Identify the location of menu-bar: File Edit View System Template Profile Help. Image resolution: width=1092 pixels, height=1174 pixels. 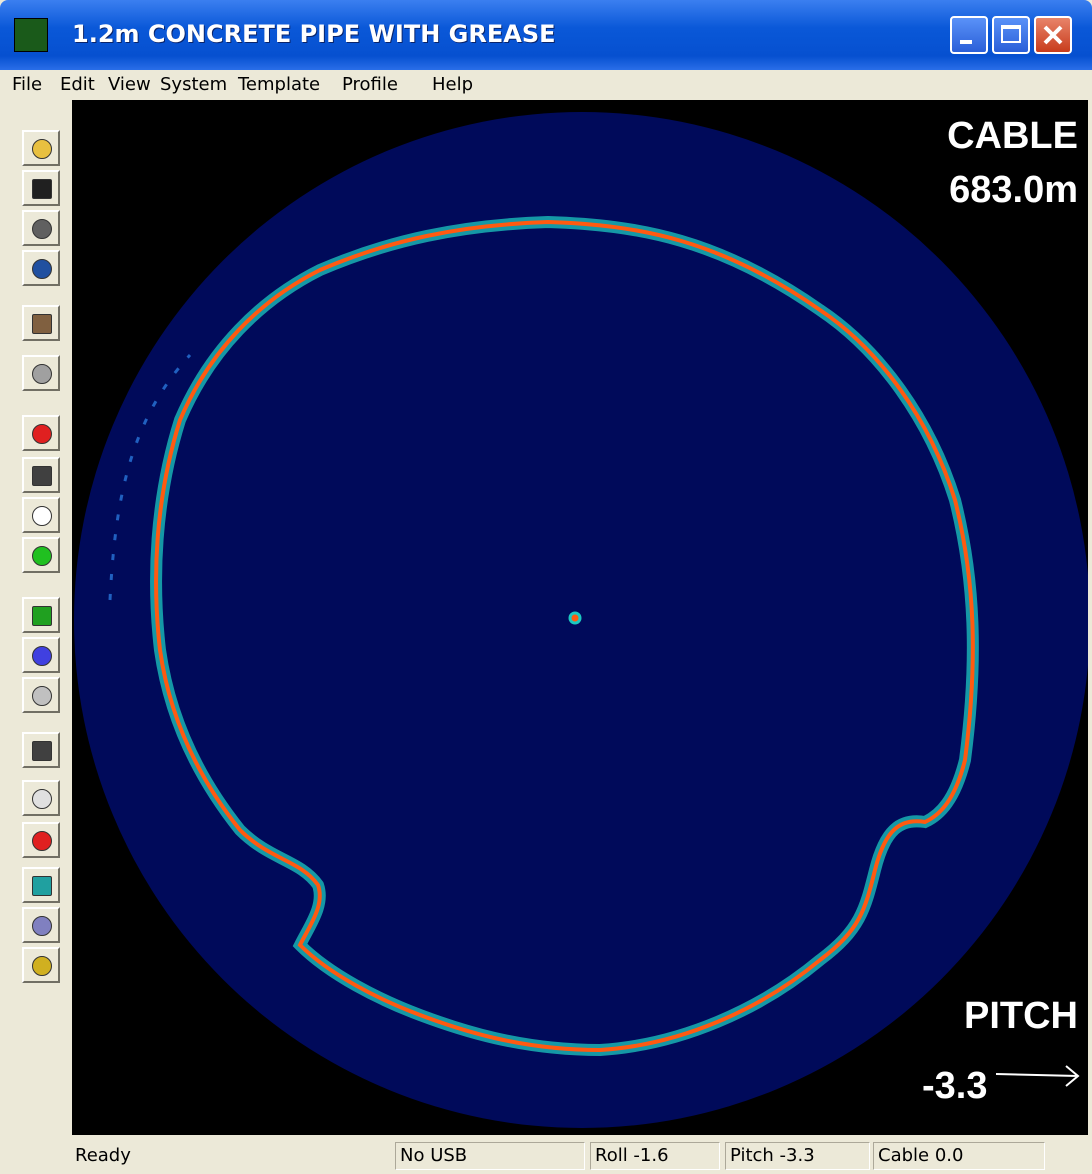
(546, 85).